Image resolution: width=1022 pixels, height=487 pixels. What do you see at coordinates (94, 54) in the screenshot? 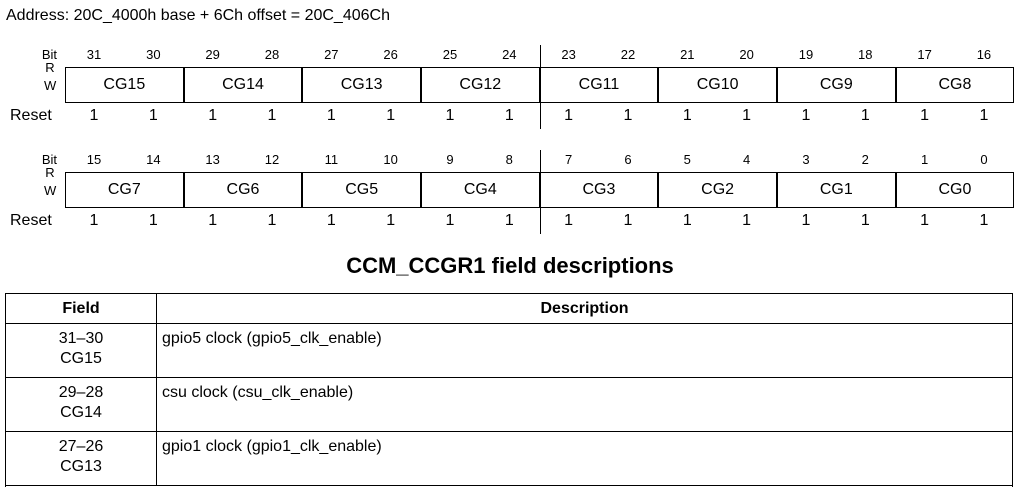
I see `bit-number: 31` at bounding box center [94, 54].